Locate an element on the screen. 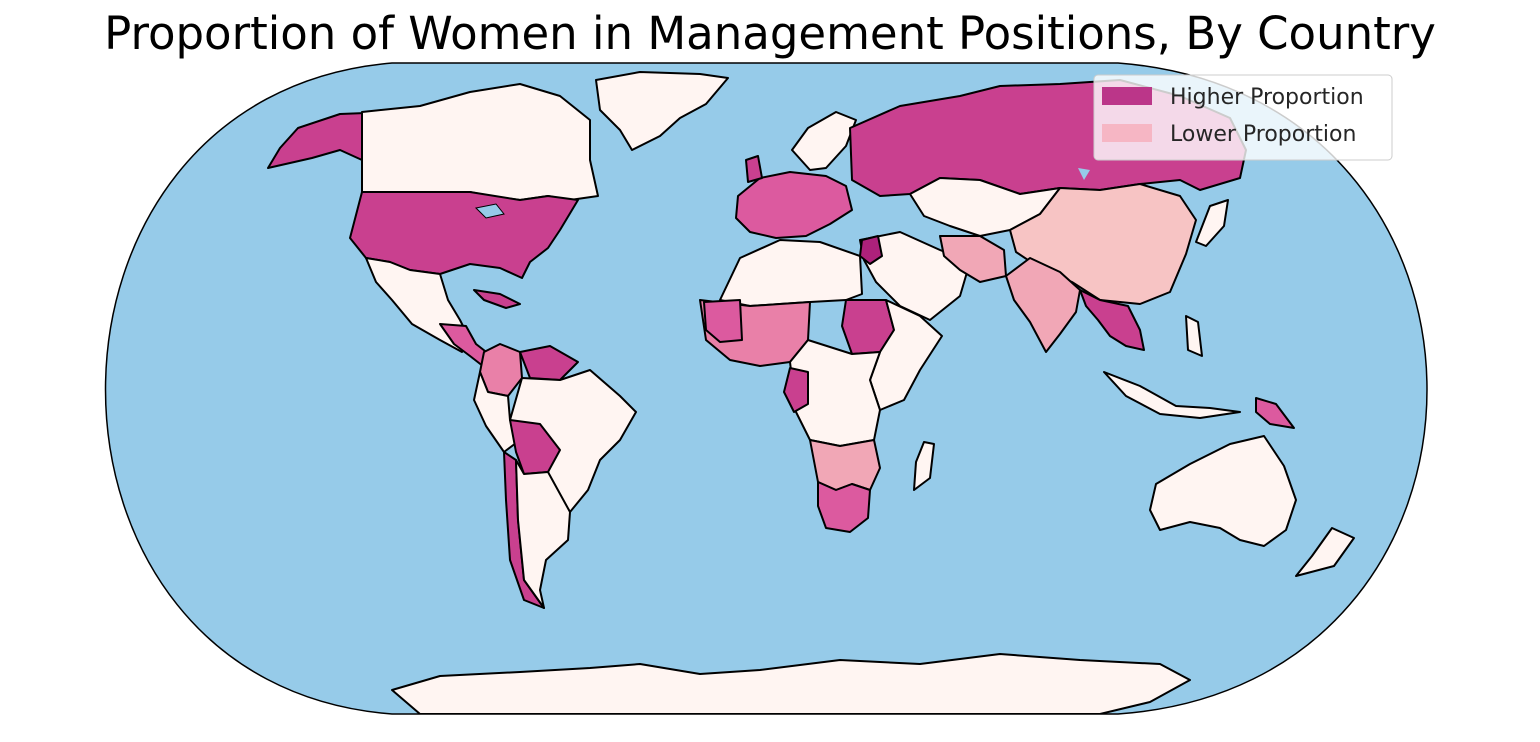  legend-label-higher: Higher Proportion is located at coordinates (1267, 97).